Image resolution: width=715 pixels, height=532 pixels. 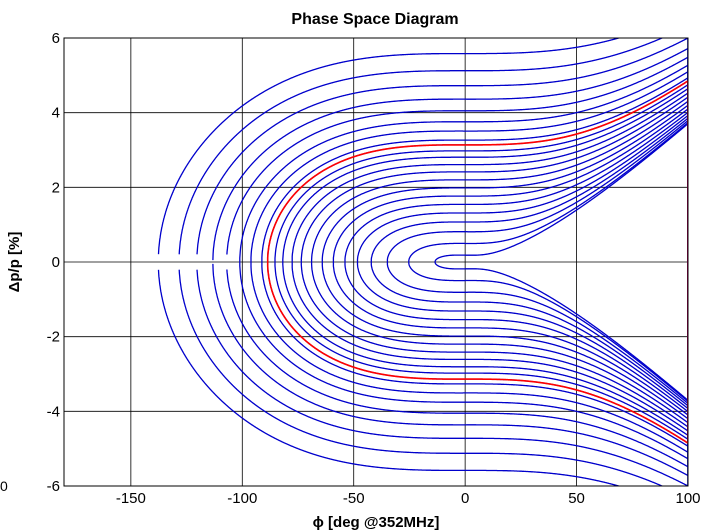 I want to click on y-tick-label: 4, so click(x=56, y=113).